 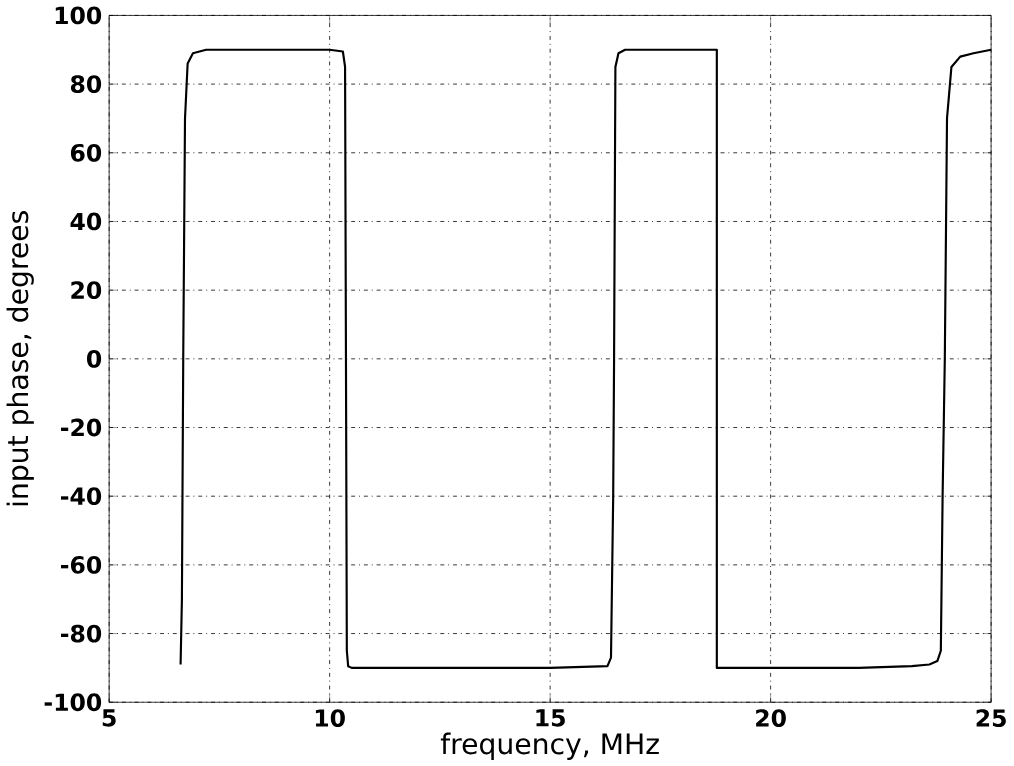 I want to click on y-tick-label: -60, so click(x=81, y=564).